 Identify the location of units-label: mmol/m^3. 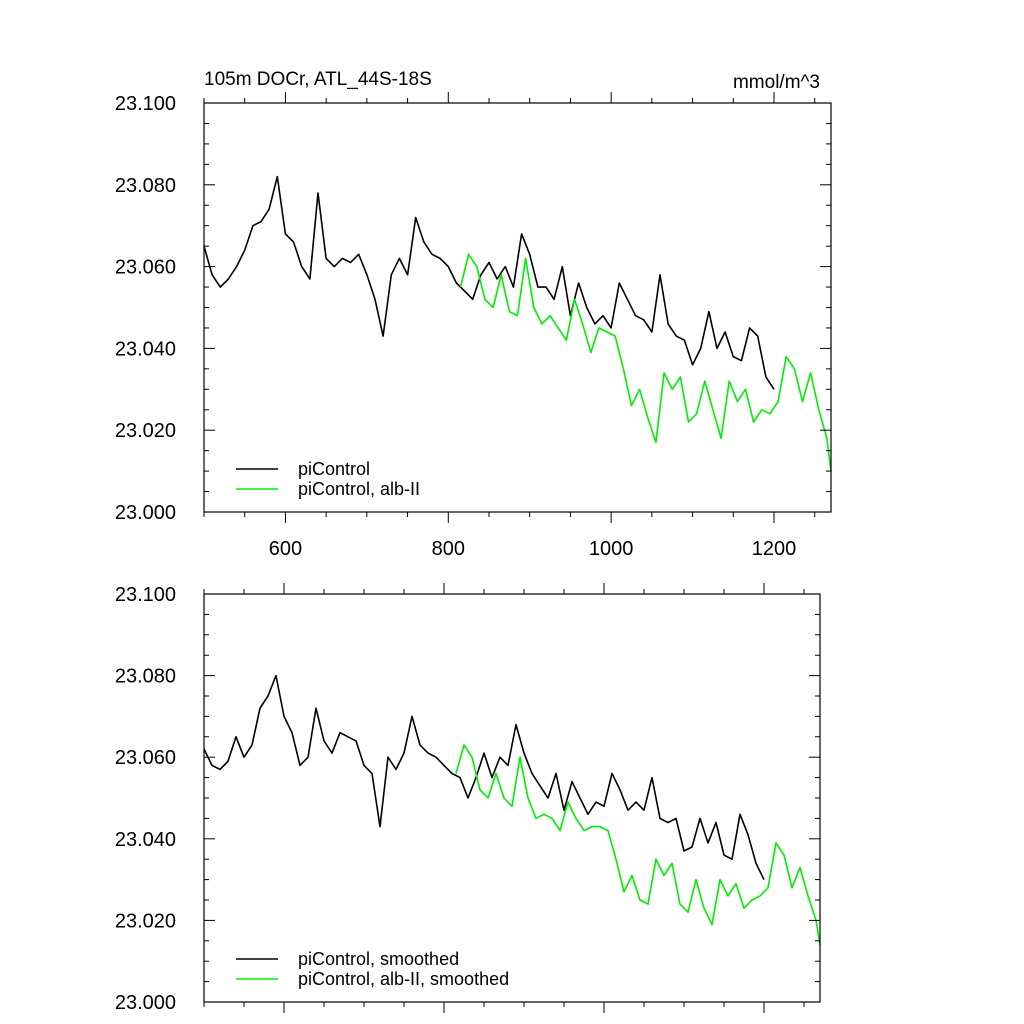
(776, 82).